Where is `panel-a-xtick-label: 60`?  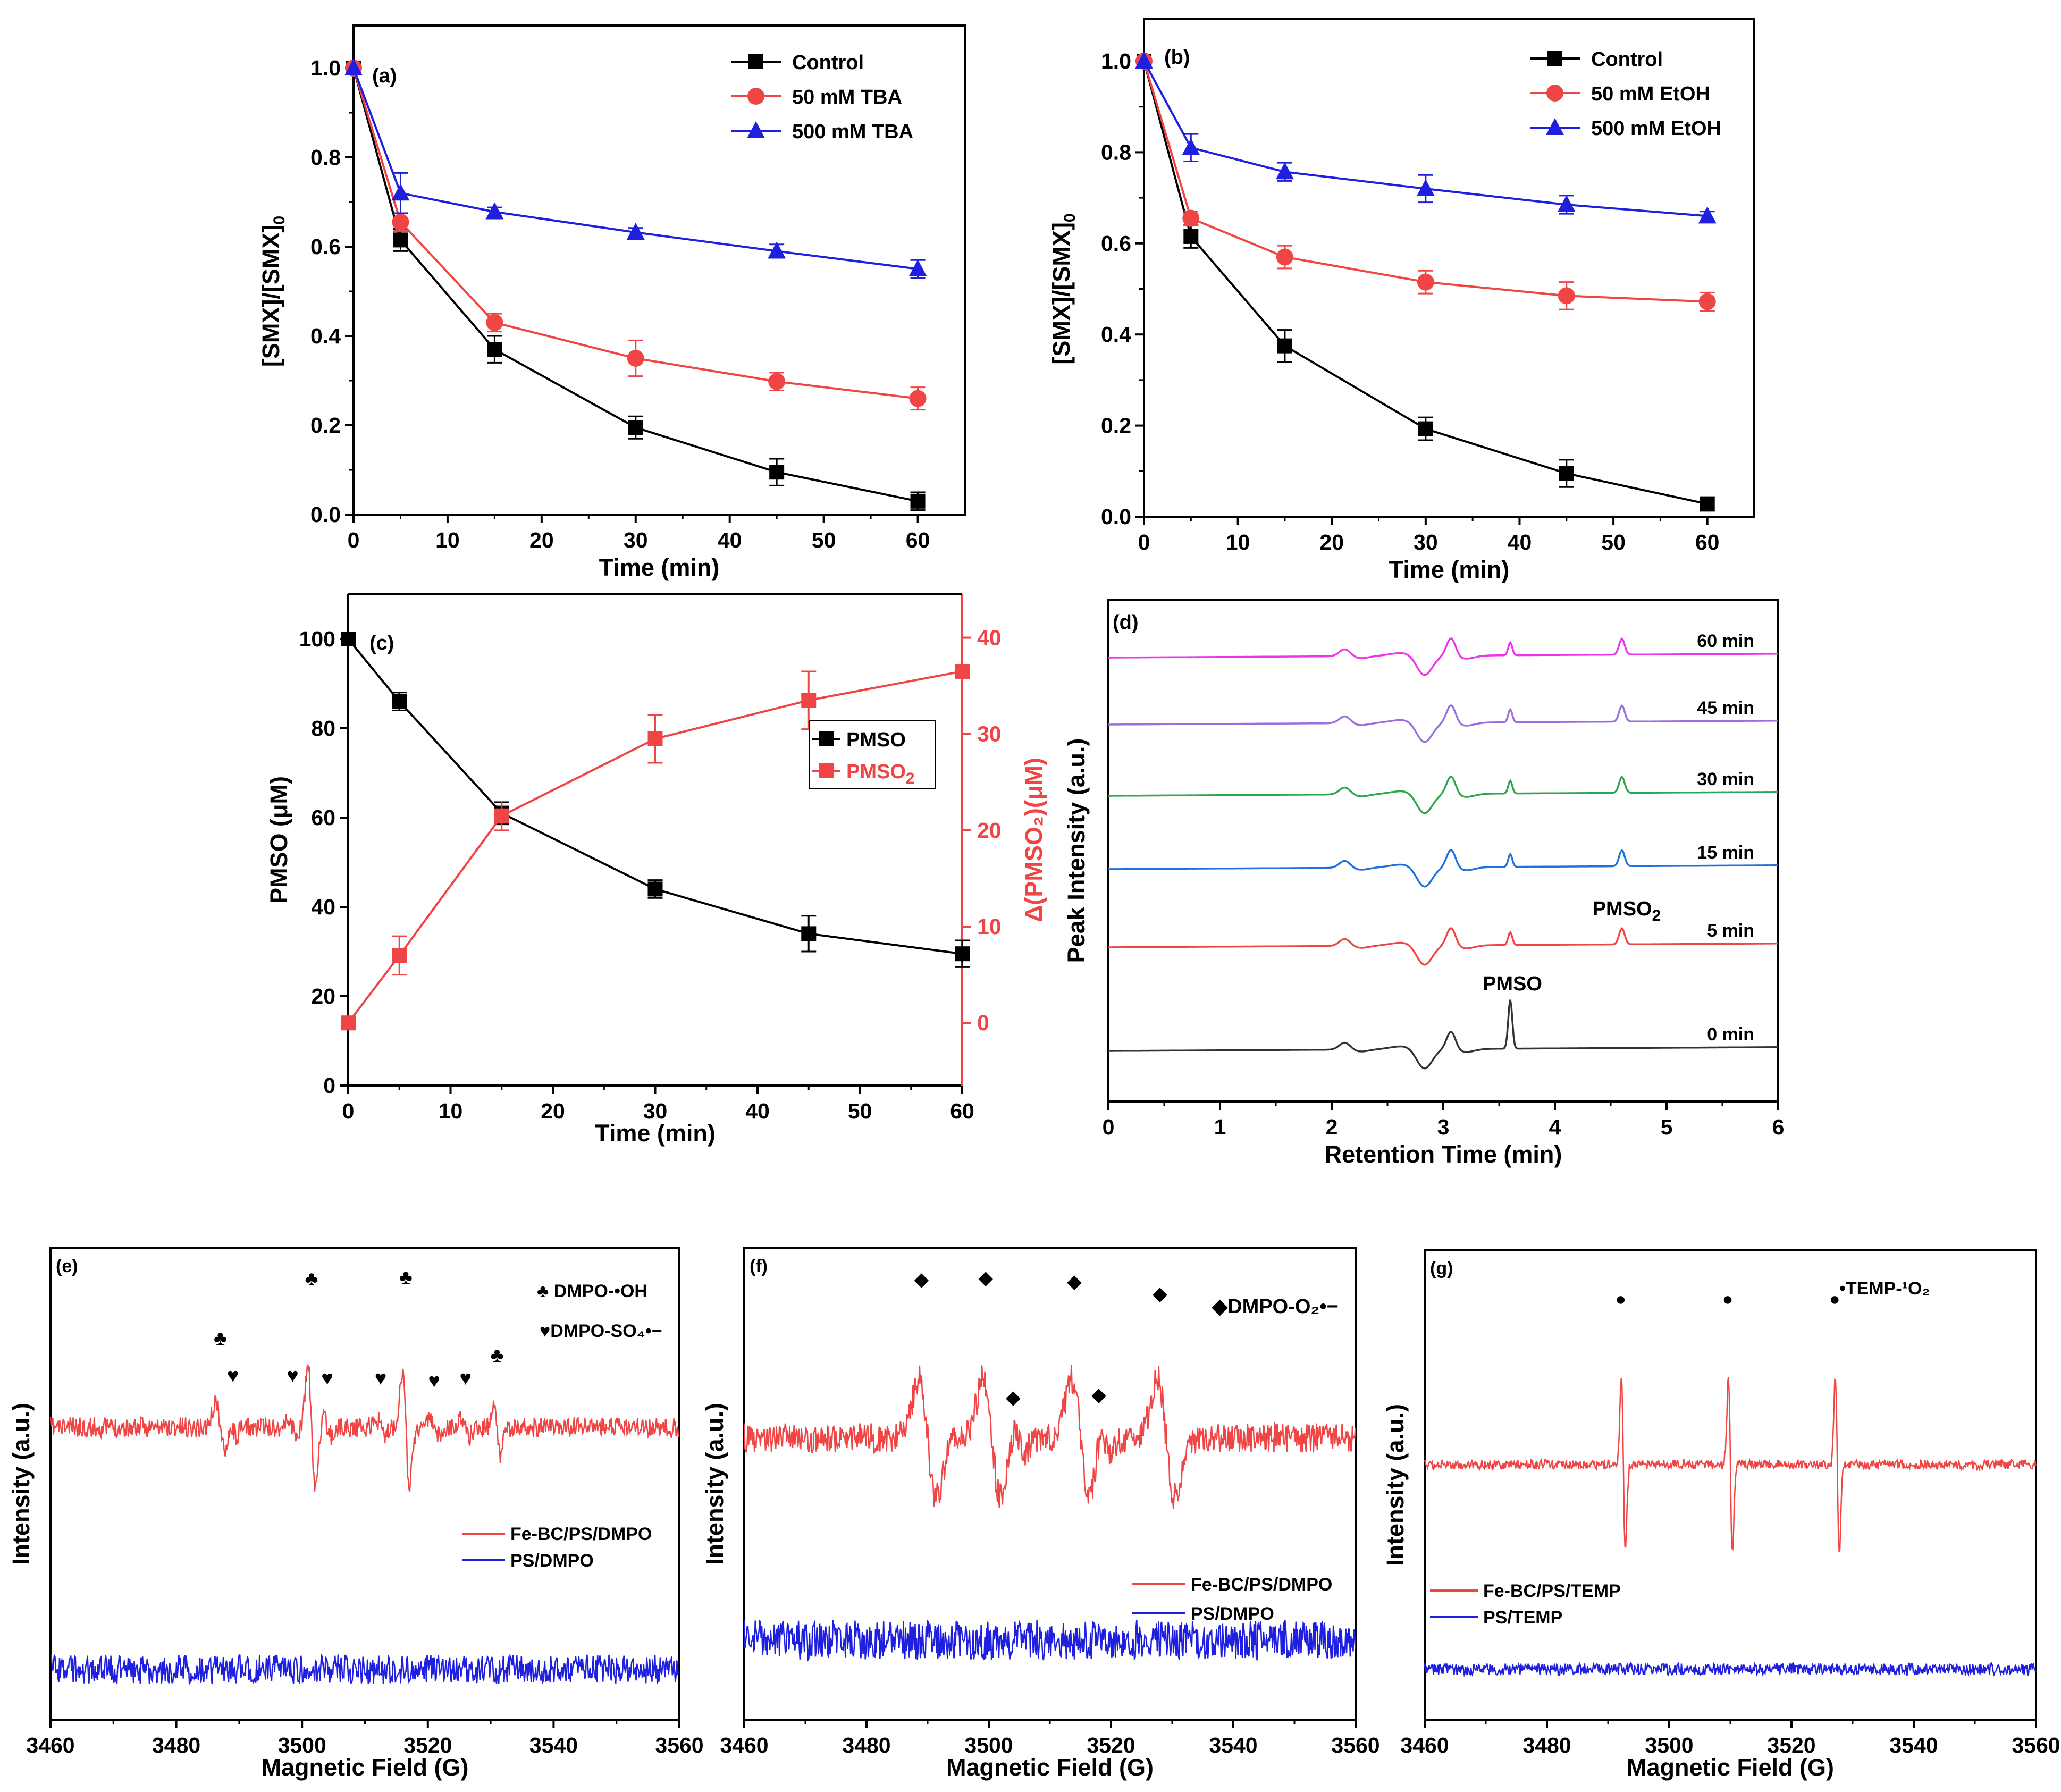 panel-a-xtick-label: 60 is located at coordinates (918, 540).